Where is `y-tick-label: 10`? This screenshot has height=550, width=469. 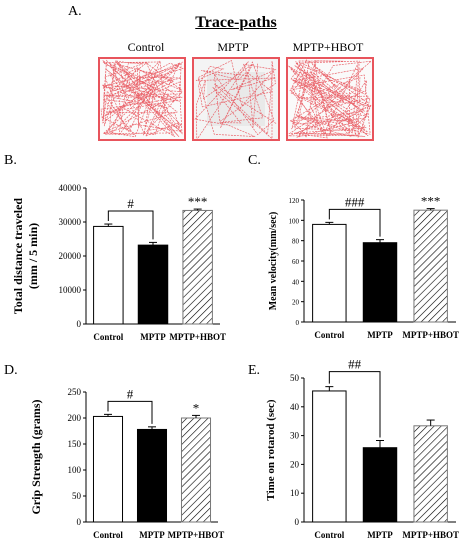 y-tick-label: 10 is located at coordinates (295, 493).